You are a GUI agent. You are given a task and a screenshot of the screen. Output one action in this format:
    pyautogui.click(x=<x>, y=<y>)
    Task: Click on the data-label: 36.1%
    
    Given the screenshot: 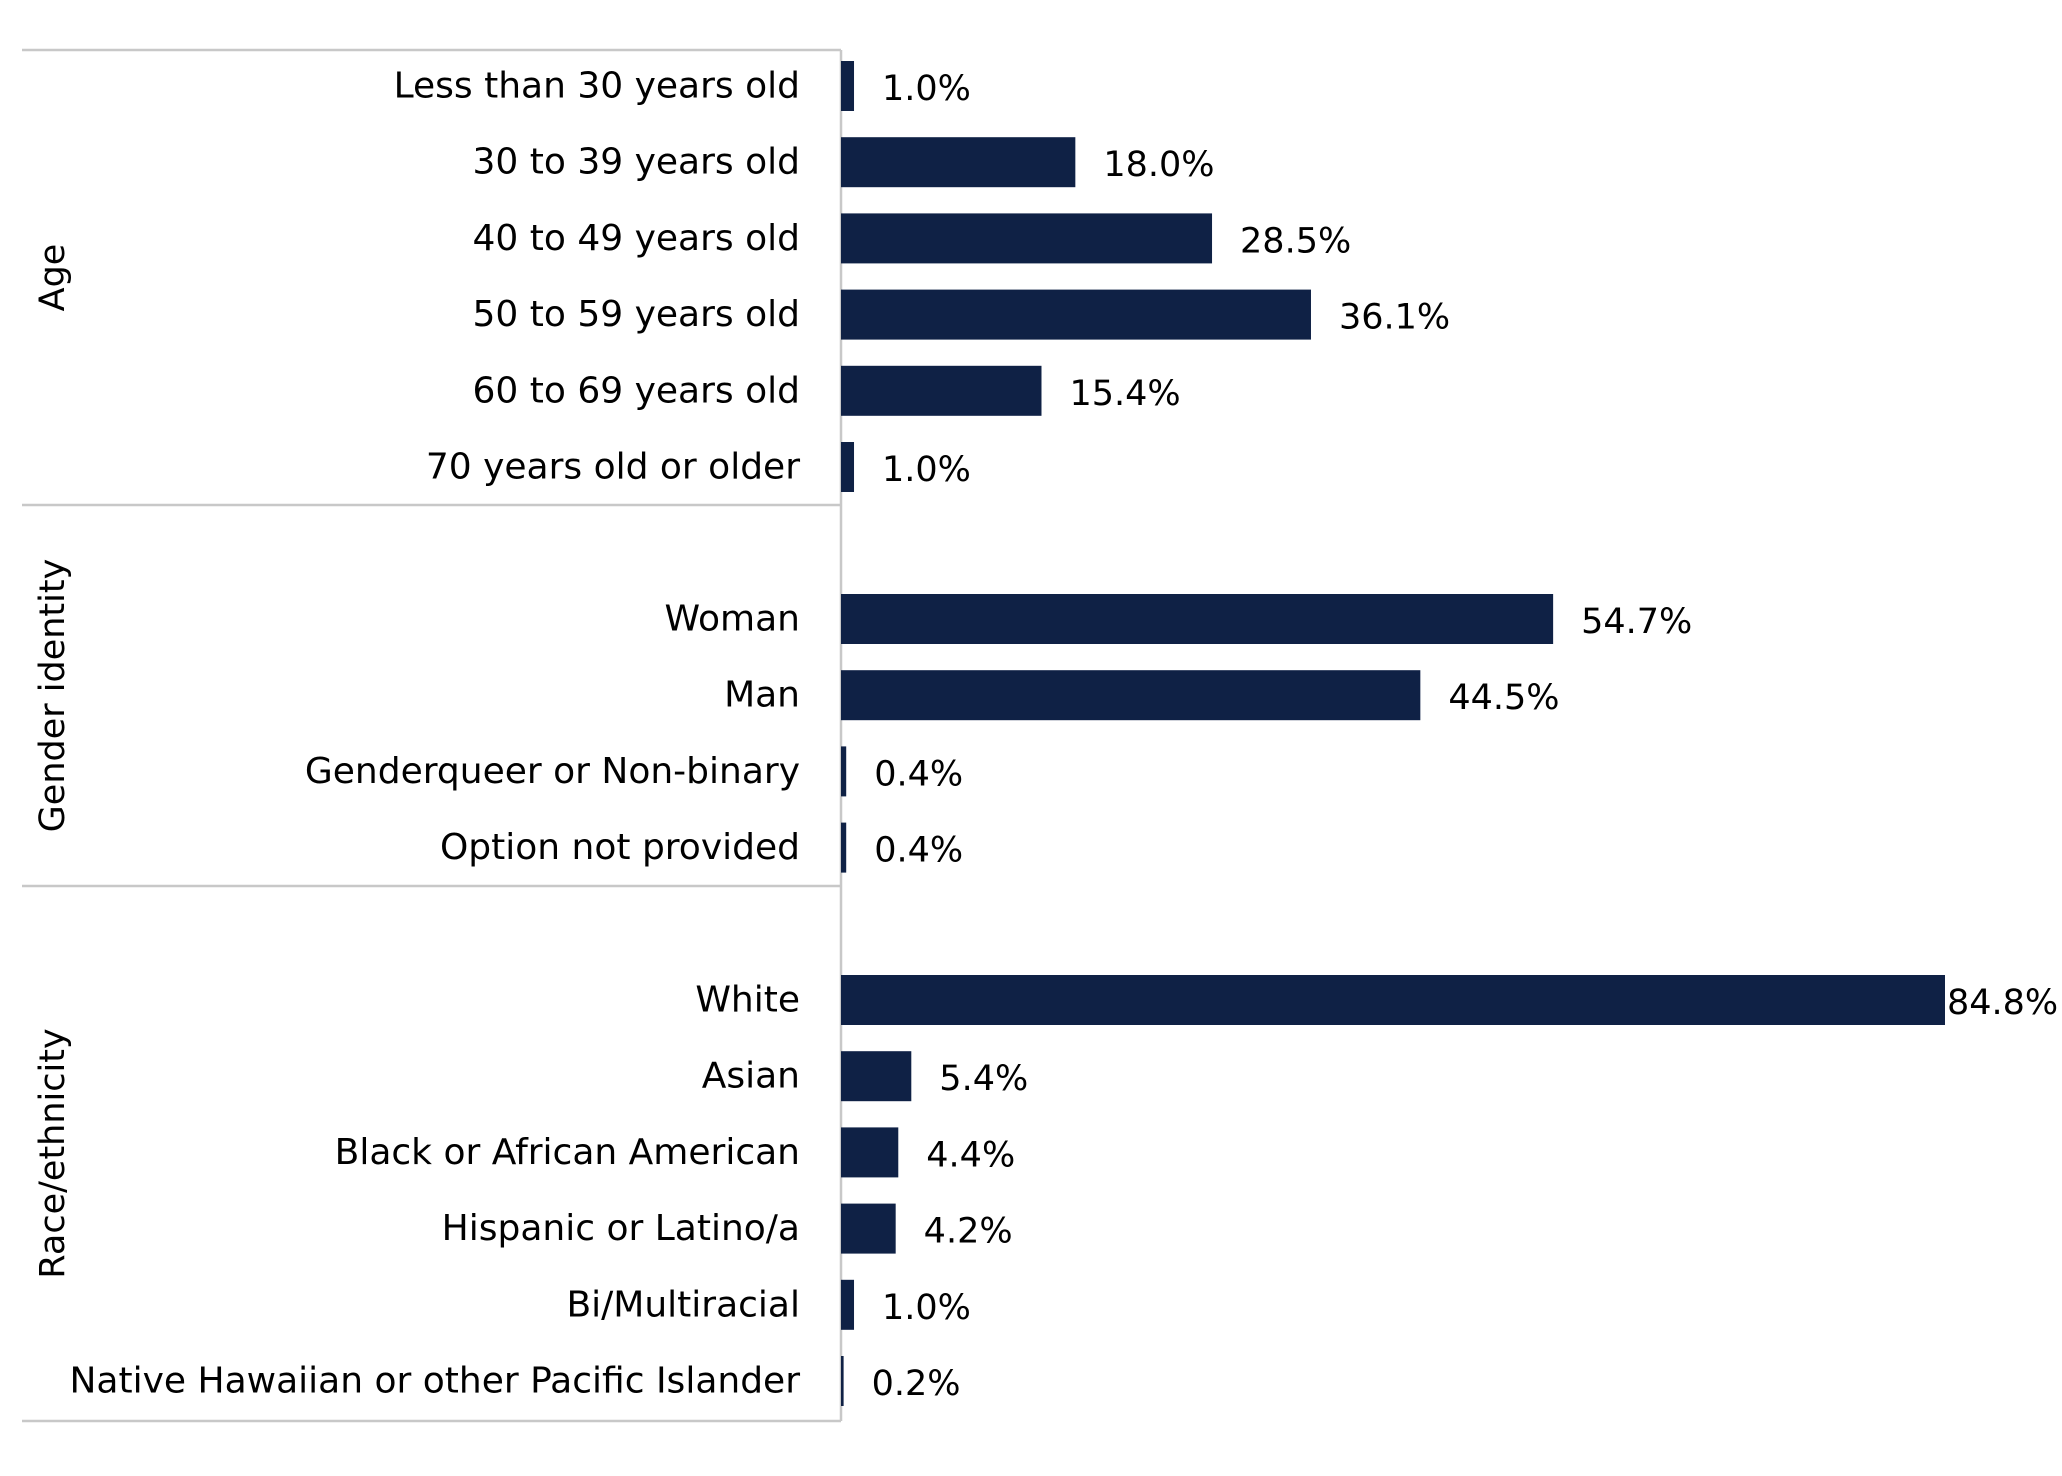 What is the action you would take?
    pyautogui.click(x=1394, y=318)
    